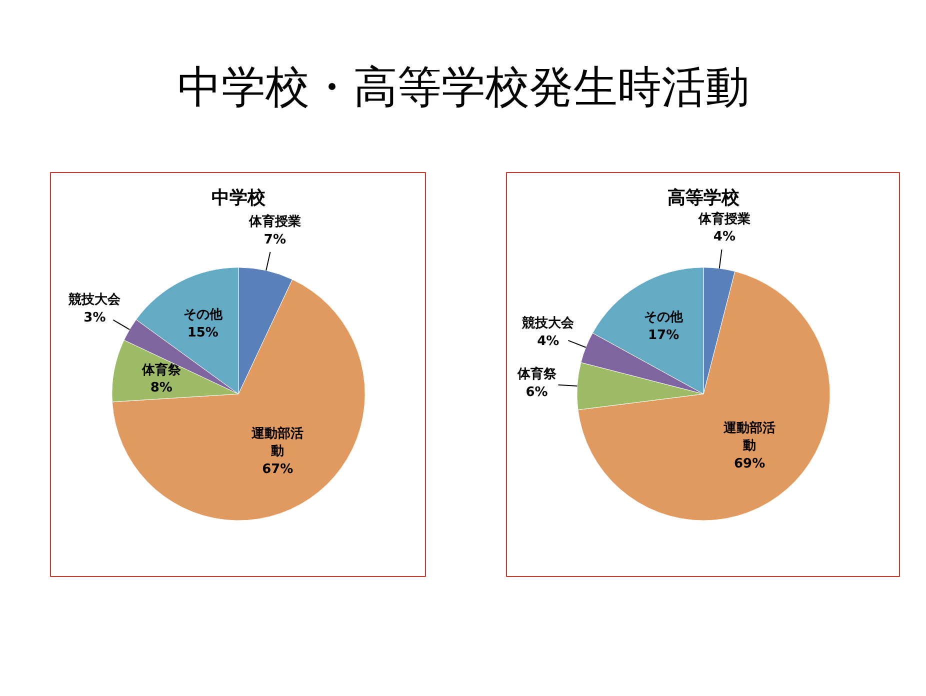 The height and width of the screenshot is (696, 926). I want to click on data-label: 17%, so click(664, 335).